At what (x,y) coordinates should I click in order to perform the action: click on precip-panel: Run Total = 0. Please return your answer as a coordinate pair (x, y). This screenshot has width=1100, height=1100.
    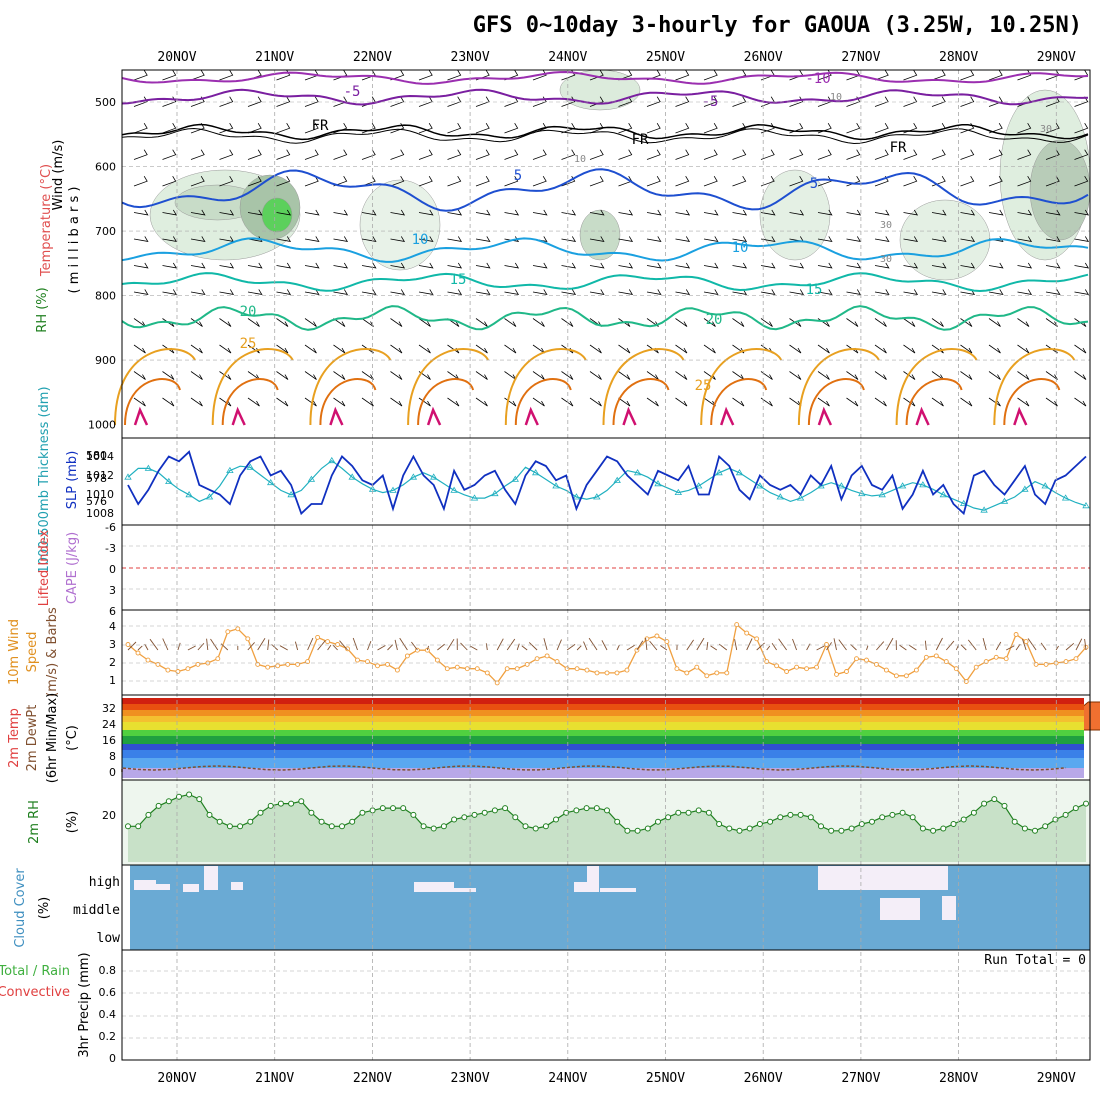
    Looking at the image, I should click on (1035, 960).